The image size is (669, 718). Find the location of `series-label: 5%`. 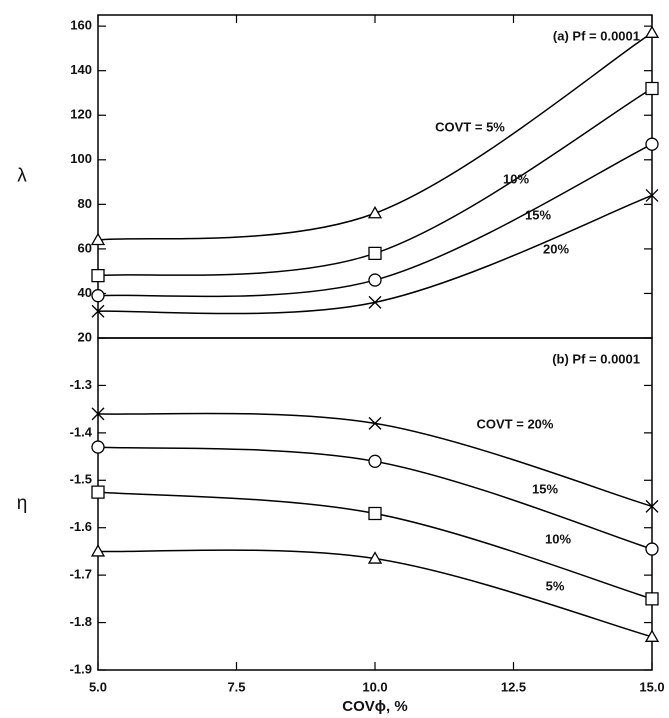

series-label: 5% is located at coordinates (555, 585).